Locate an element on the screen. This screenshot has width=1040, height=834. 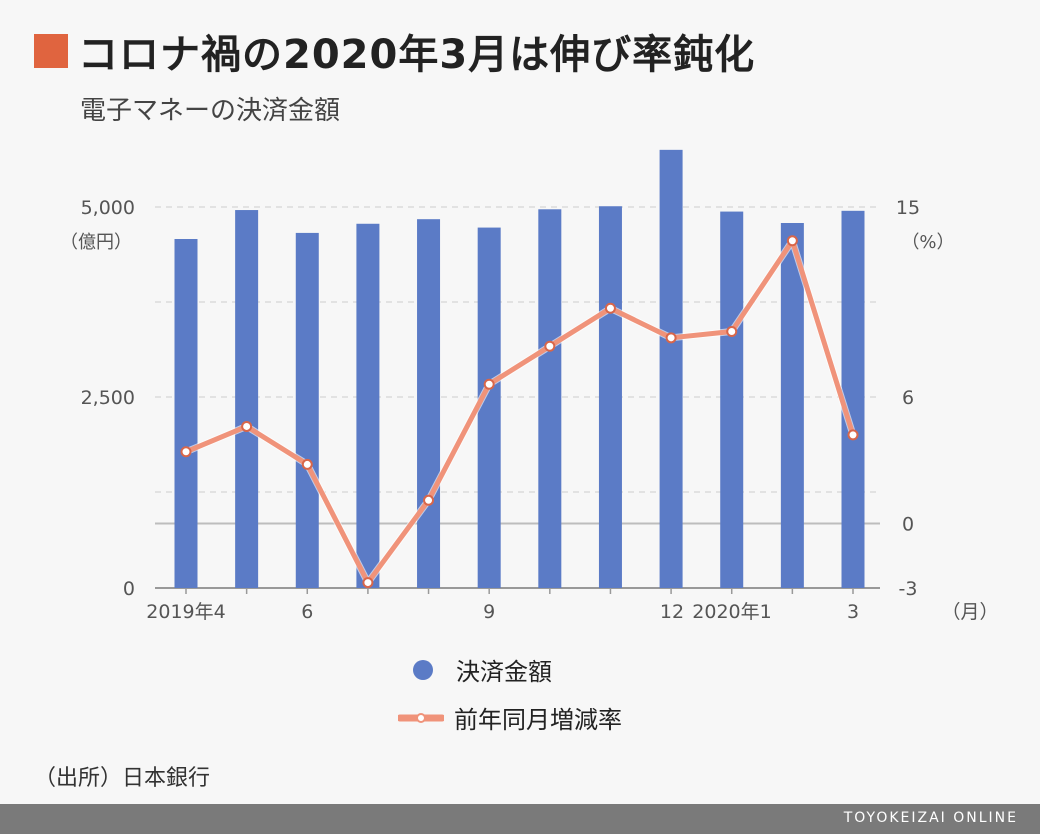
footer-brand: TOYOKEIZAI ONLINE is located at coordinates (930, 818).